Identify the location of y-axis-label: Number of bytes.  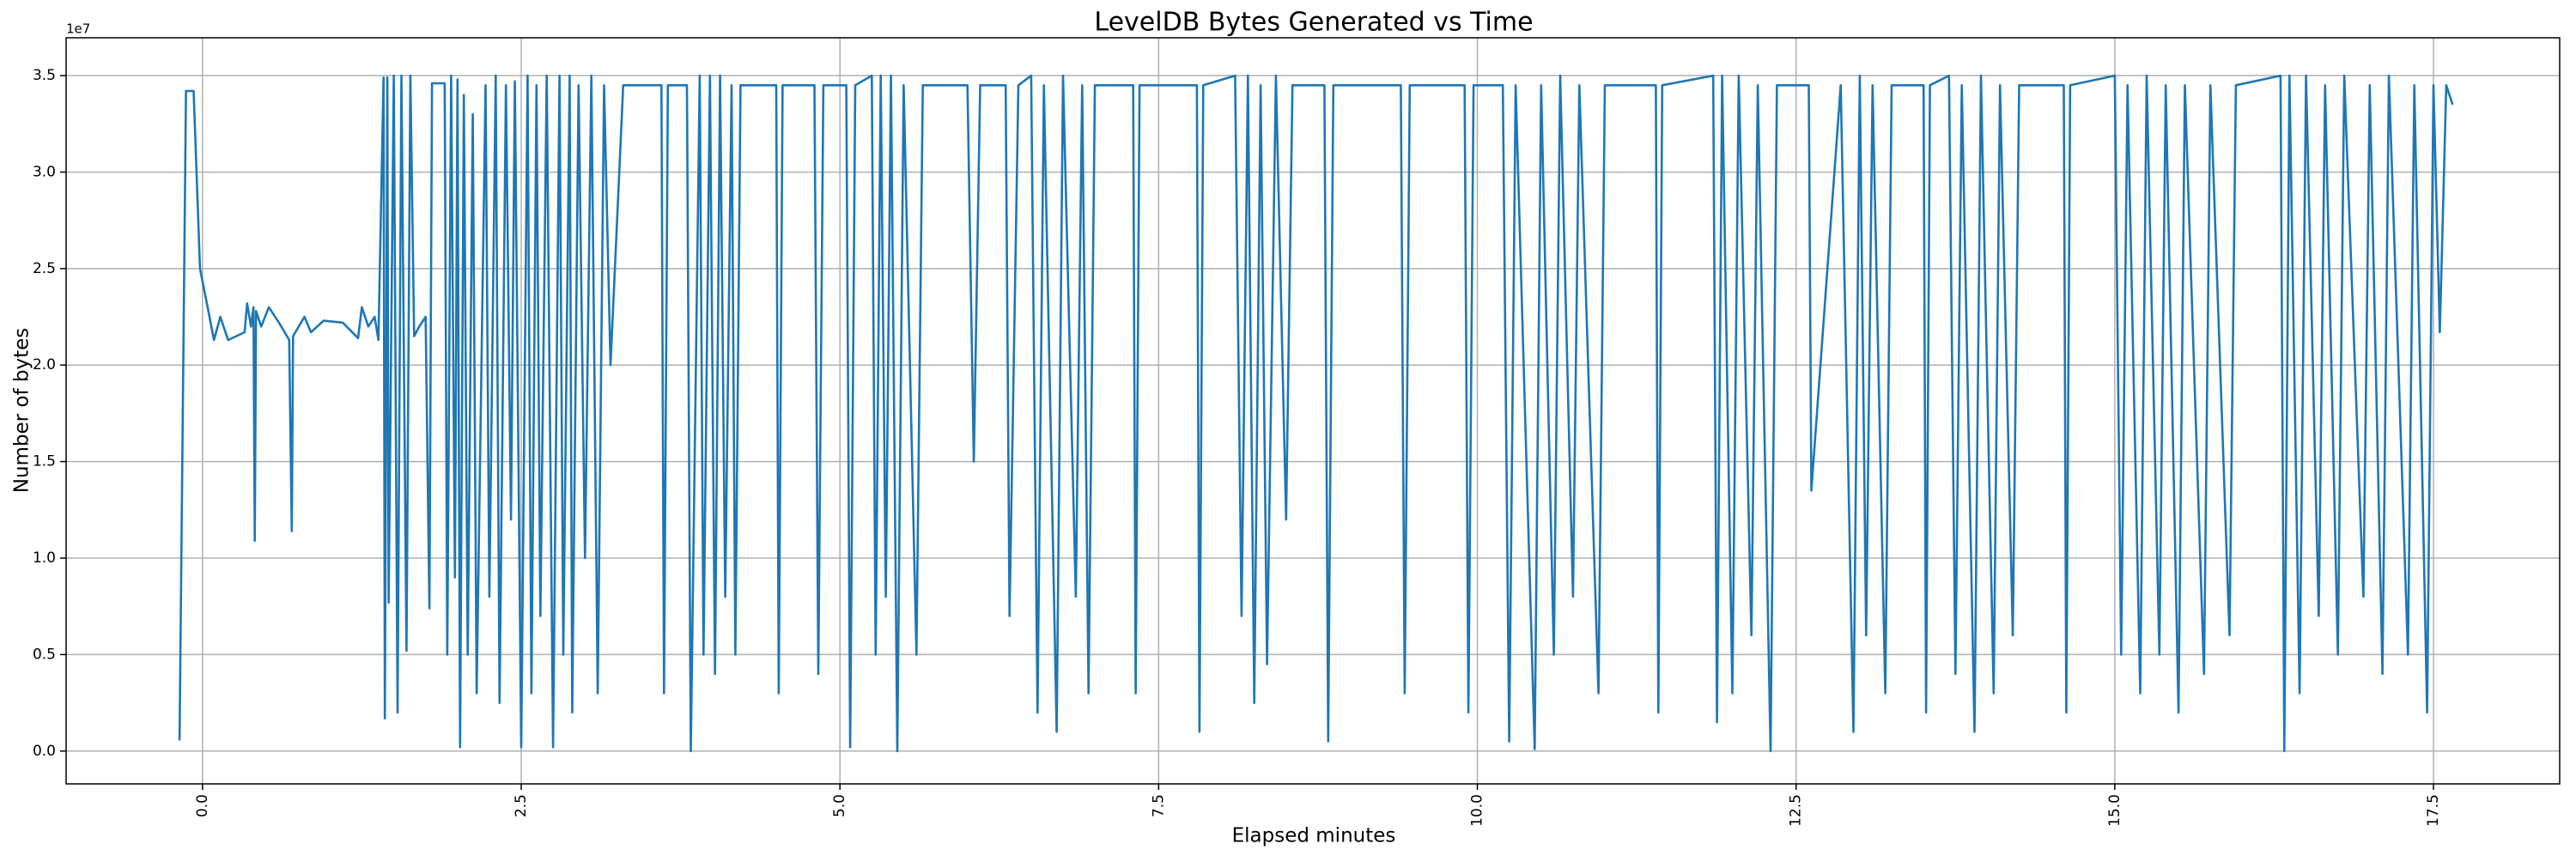
(22, 411).